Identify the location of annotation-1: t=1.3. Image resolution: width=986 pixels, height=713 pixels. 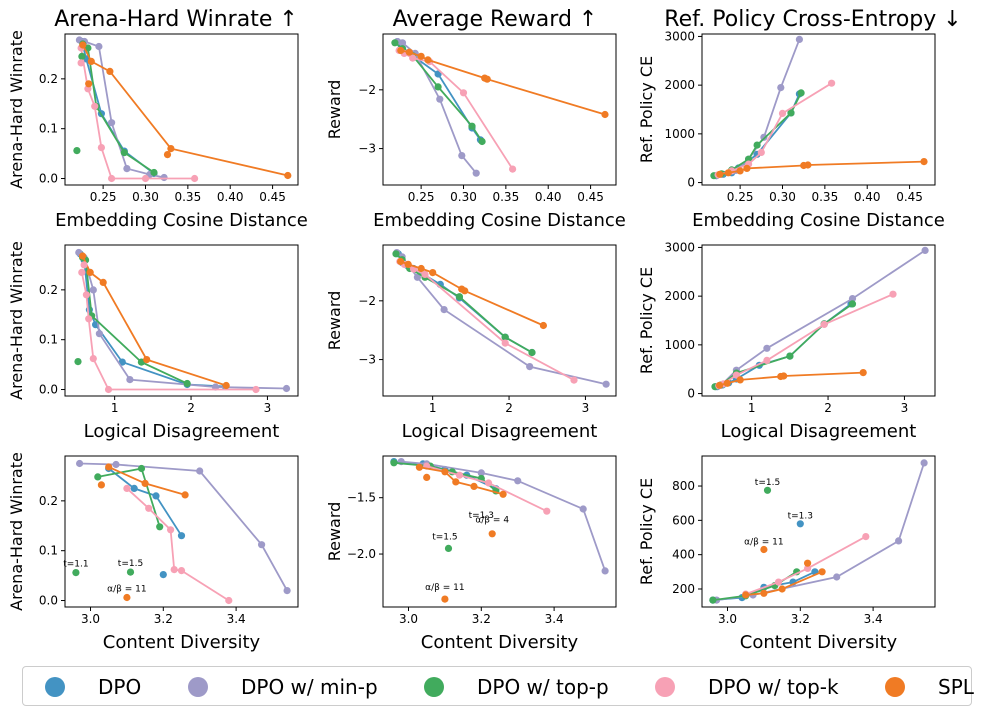
(800, 517).